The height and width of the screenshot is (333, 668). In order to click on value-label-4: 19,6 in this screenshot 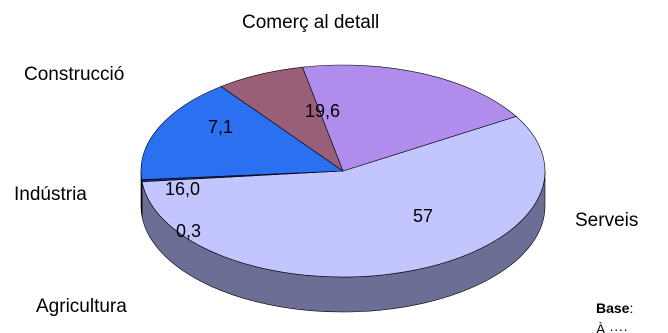, I will do `click(322, 111)`.